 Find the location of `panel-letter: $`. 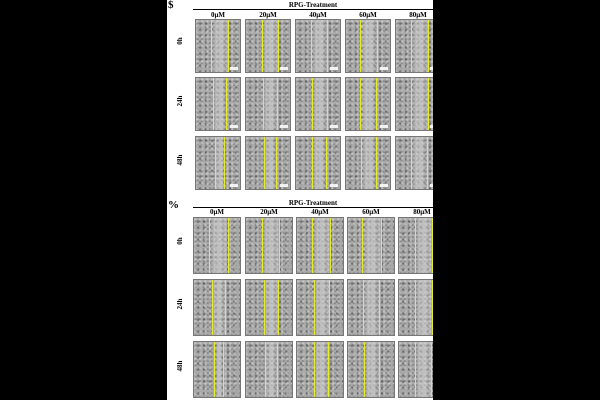

panel-letter: $ is located at coordinates (171, 5).